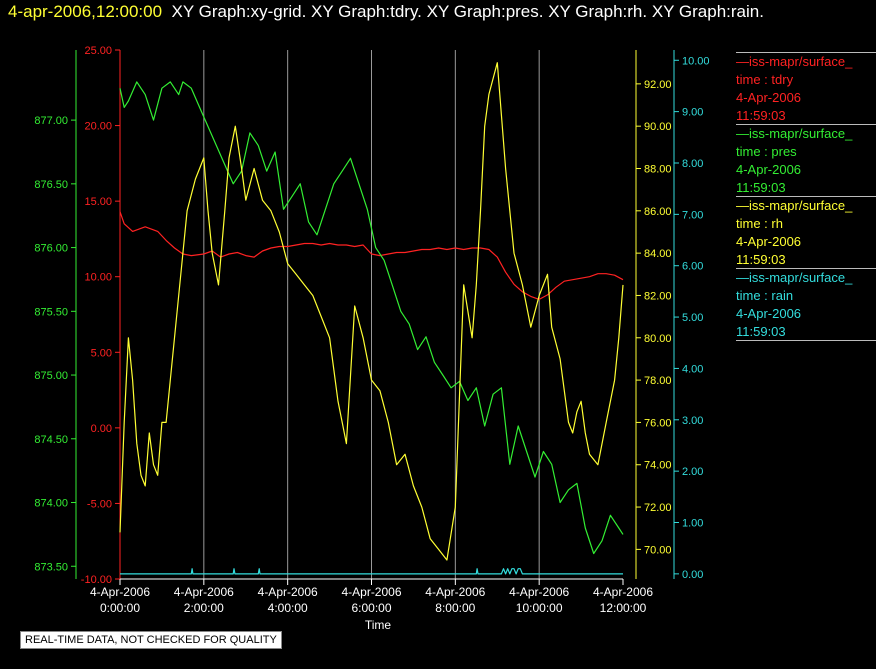 The width and height of the screenshot is (876, 669). I want to click on rh-tick-label: 92.00, so click(658, 85).